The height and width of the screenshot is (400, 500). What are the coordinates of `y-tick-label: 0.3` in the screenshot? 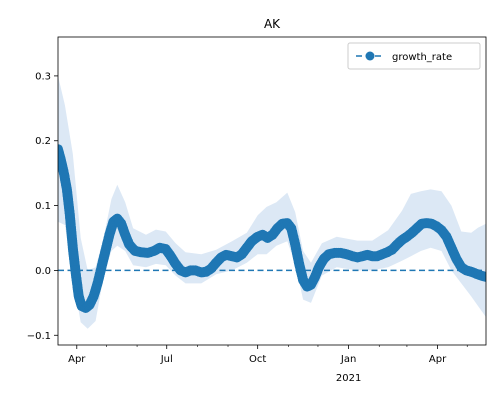 It's located at (43, 76).